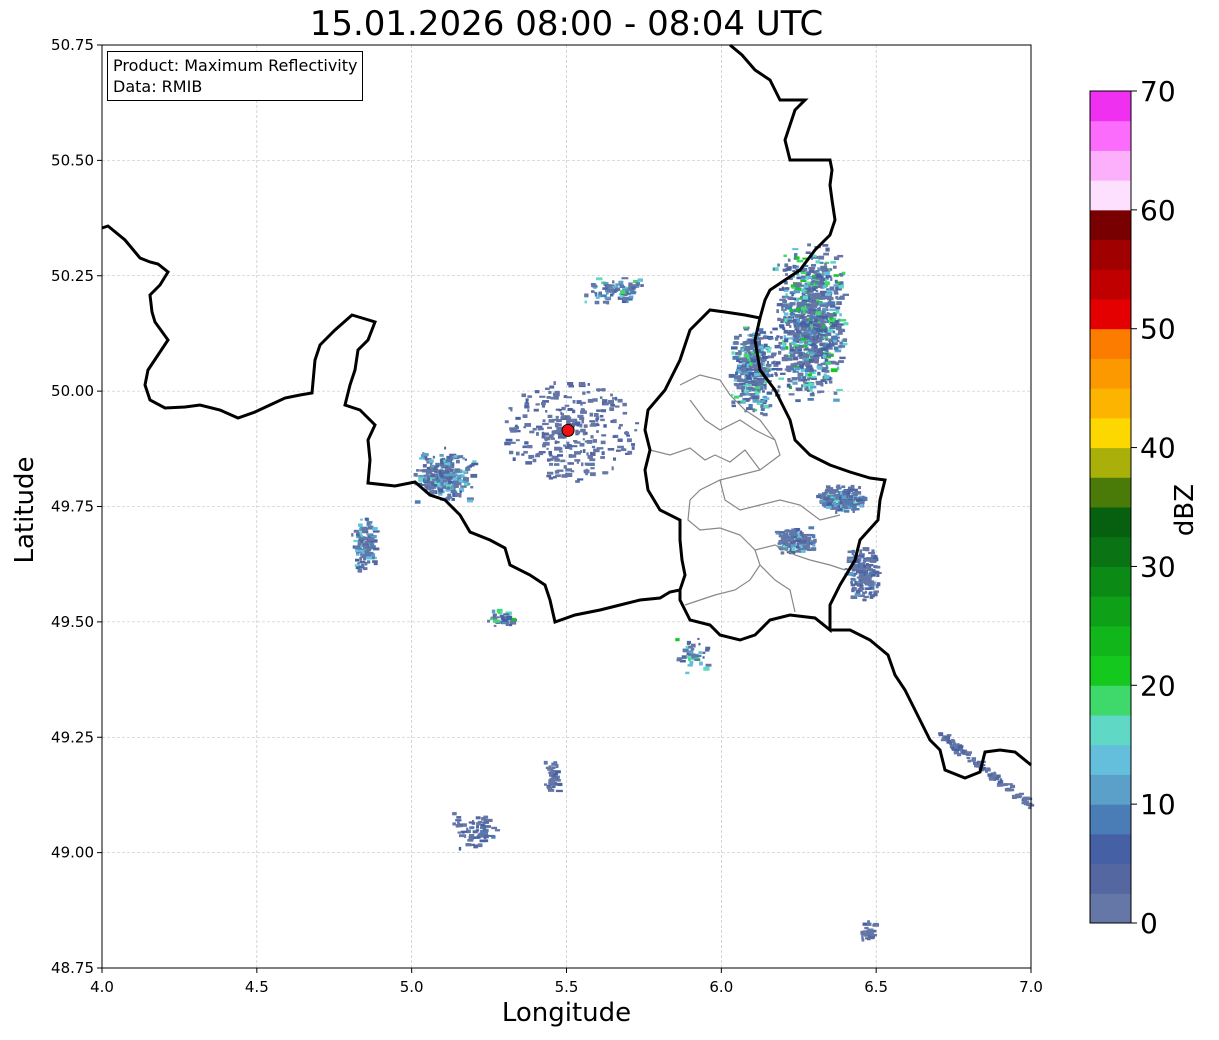 This screenshot has width=1219, height=1040. I want to click on y-tick-label: 50.50, so click(72, 160).